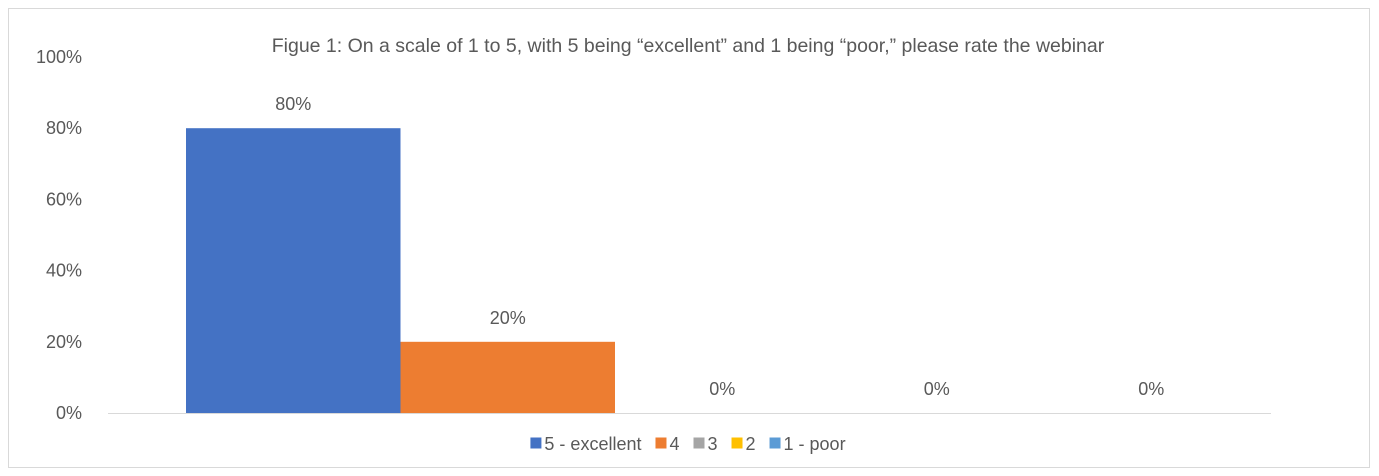  Describe the element at coordinates (705, 444) in the screenshot. I see `legend-item: 3` at that location.